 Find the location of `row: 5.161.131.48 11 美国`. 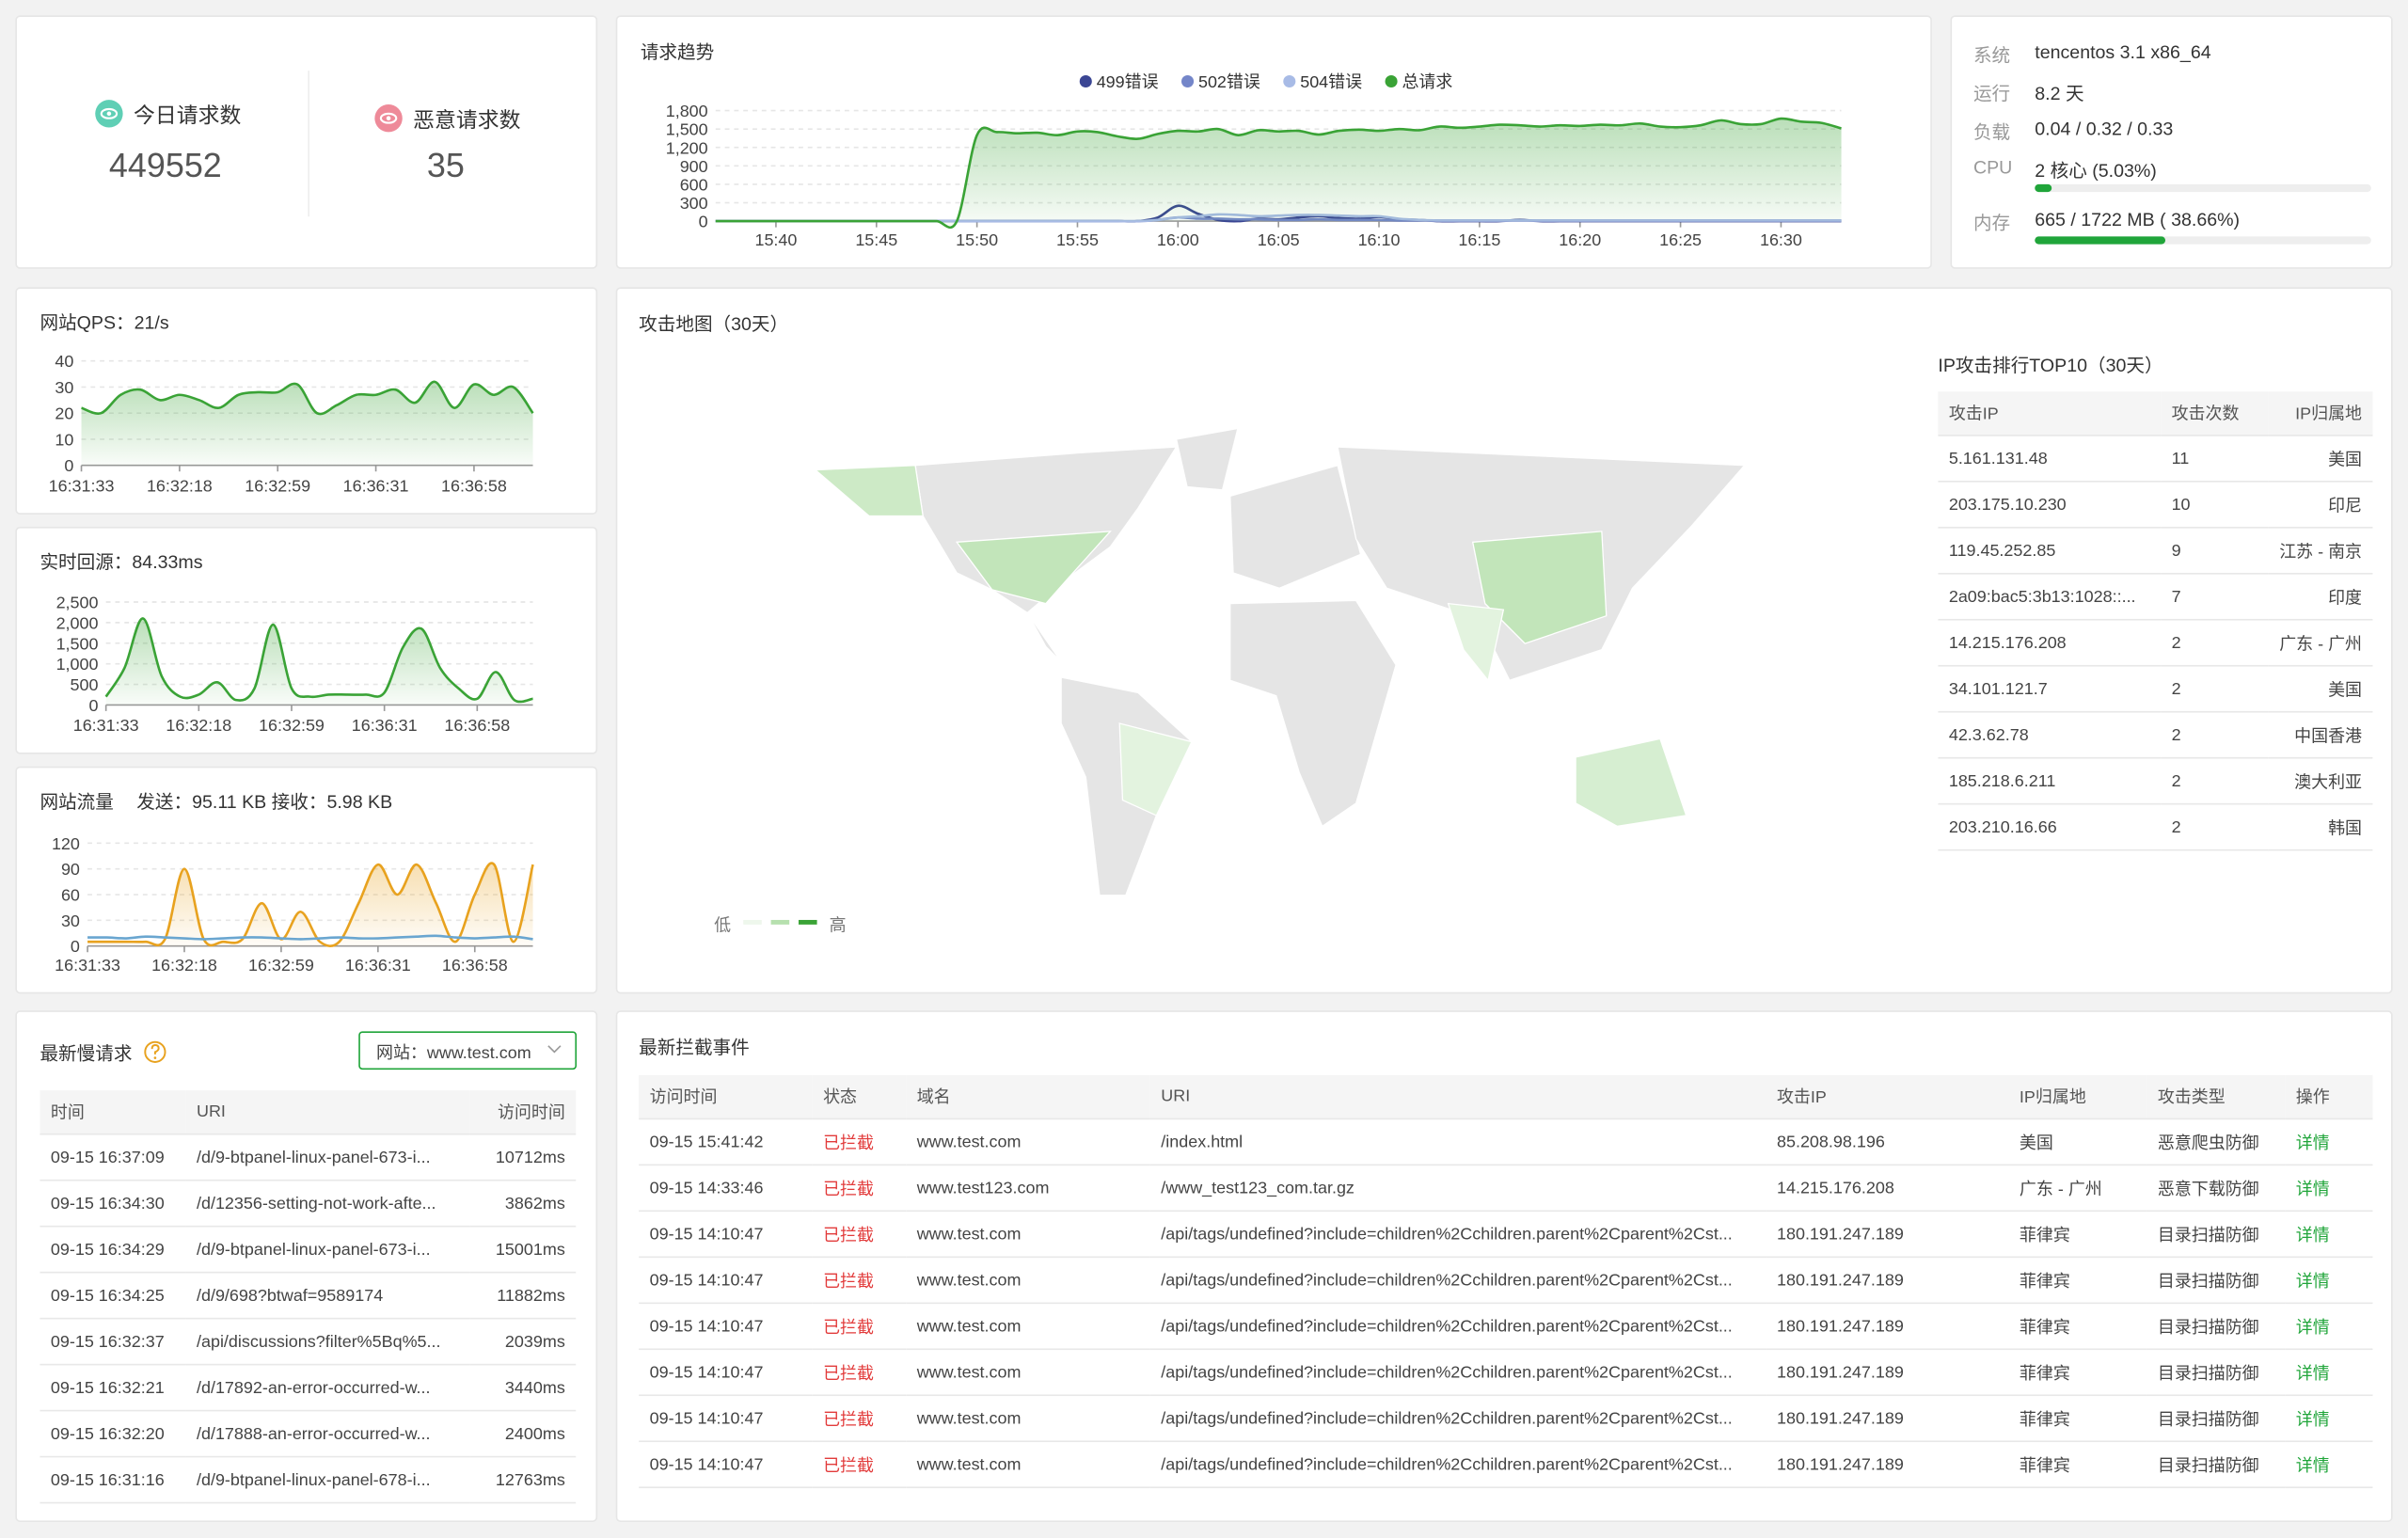

row: 5.161.131.48 11 美国 is located at coordinates (2155, 459).